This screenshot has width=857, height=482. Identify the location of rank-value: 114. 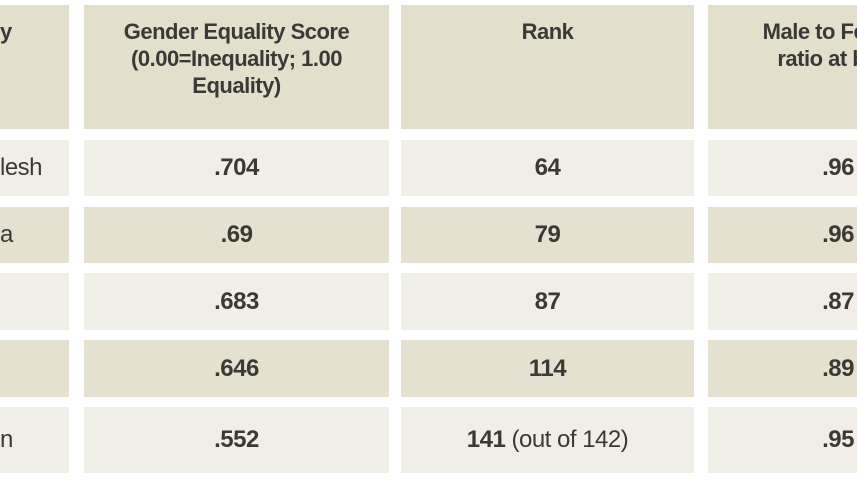
(547, 368).